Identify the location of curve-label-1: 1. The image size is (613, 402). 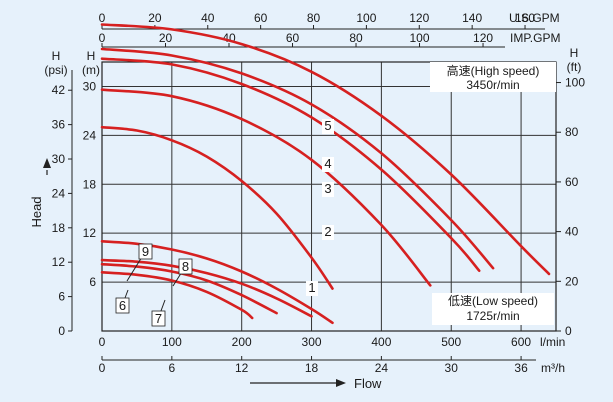
(311, 287).